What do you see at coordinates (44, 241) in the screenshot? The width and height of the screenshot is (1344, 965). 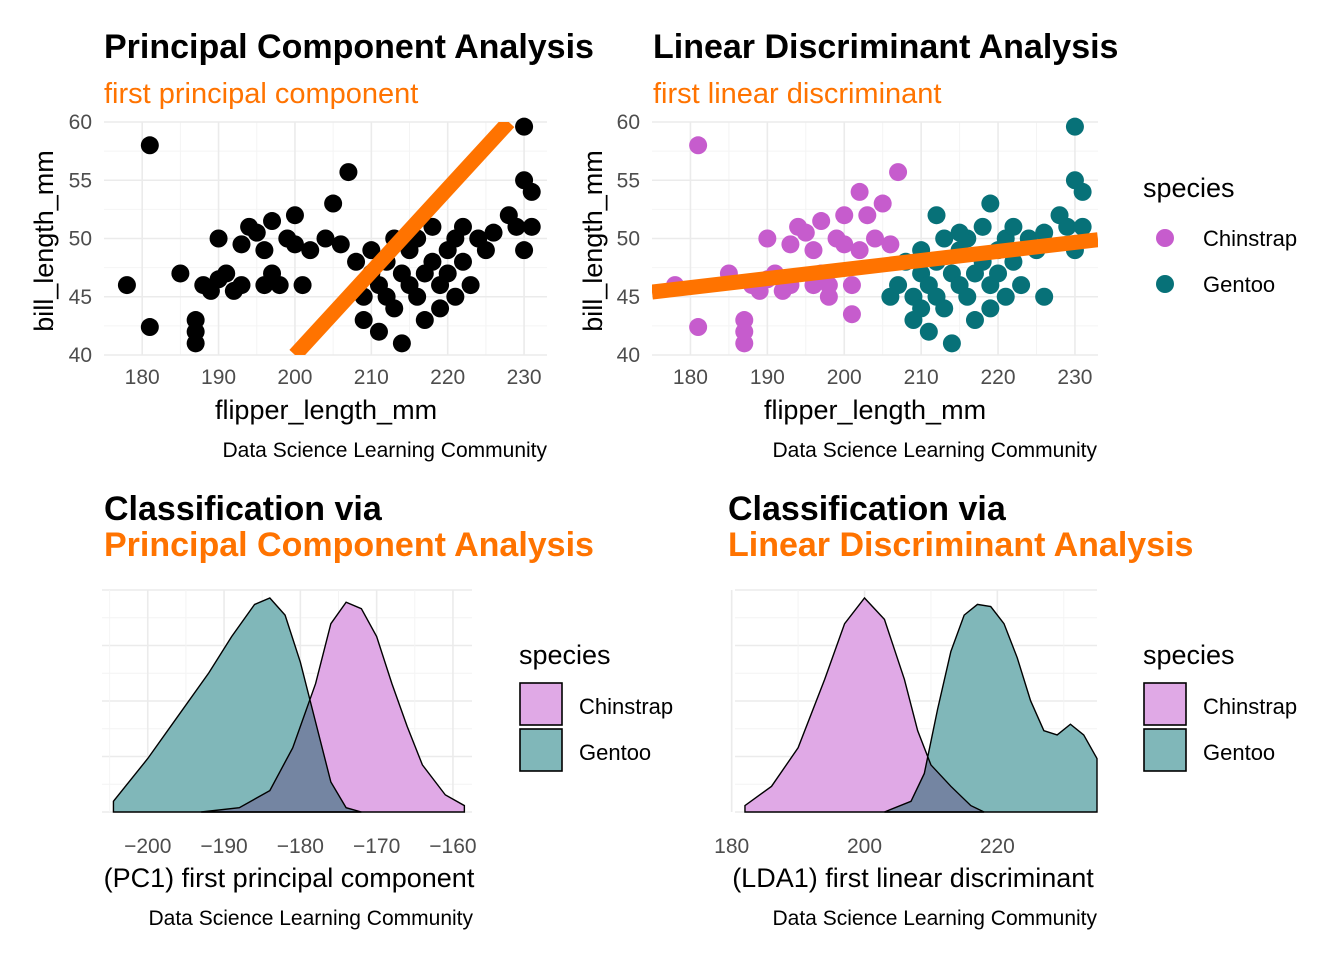 I see `pca-scatter-y-axis-title: bill_length_mm` at bounding box center [44, 241].